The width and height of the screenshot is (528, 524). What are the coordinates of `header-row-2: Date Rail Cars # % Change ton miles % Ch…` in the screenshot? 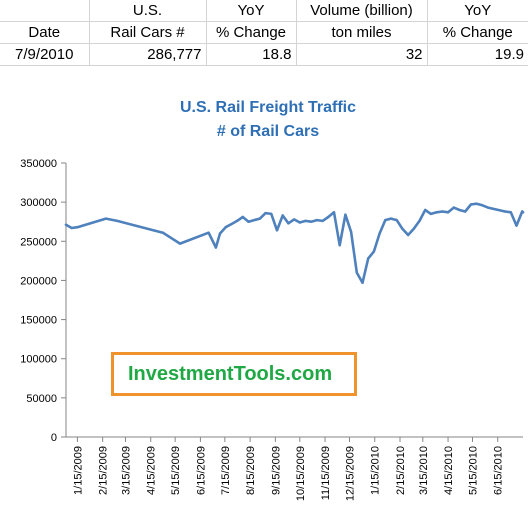 It's located at (264, 32).